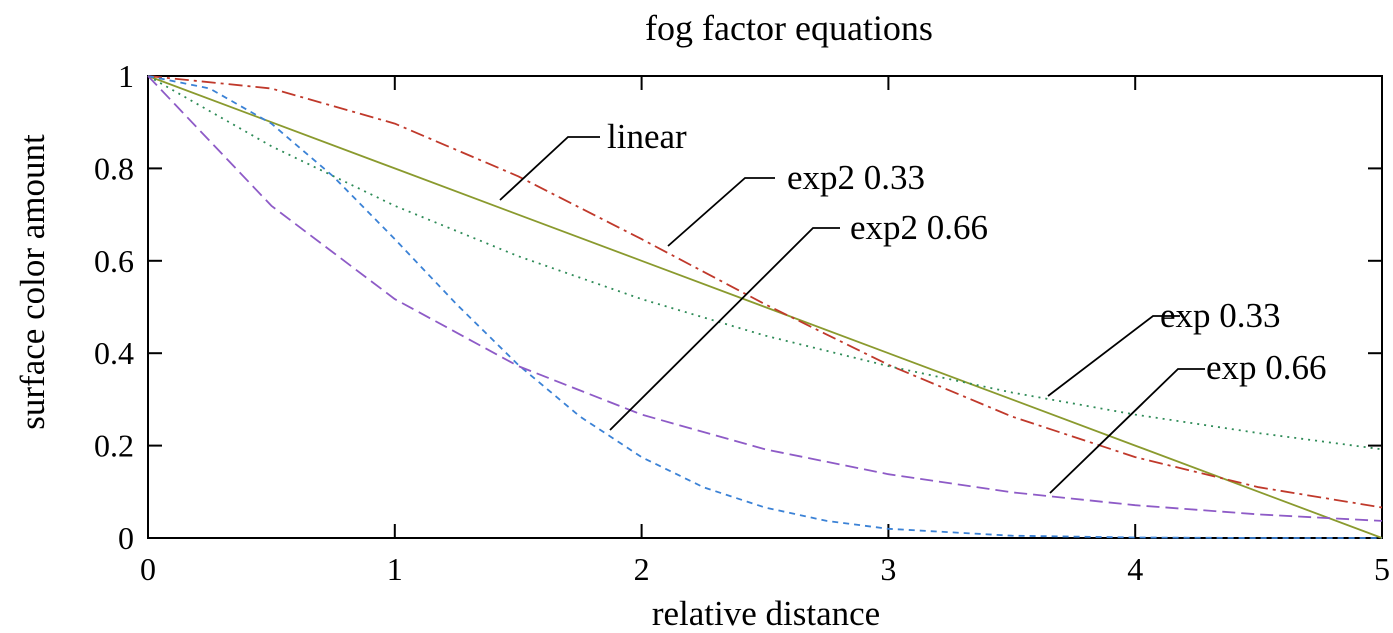 The height and width of the screenshot is (633, 1393). What do you see at coordinates (1220, 315) in the screenshot?
I see `series-label-exp-0-33: exp 0.33` at bounding box center [1220, 315].